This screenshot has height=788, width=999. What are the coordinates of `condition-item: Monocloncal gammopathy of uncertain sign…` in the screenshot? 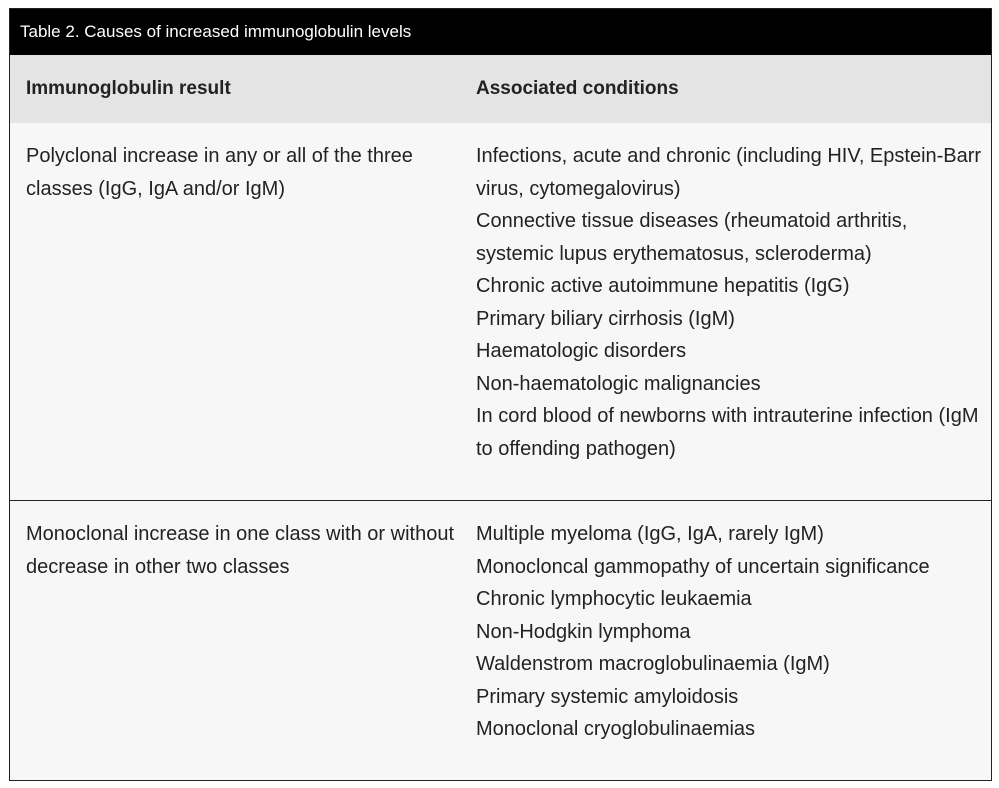 It's located at (703, 566).